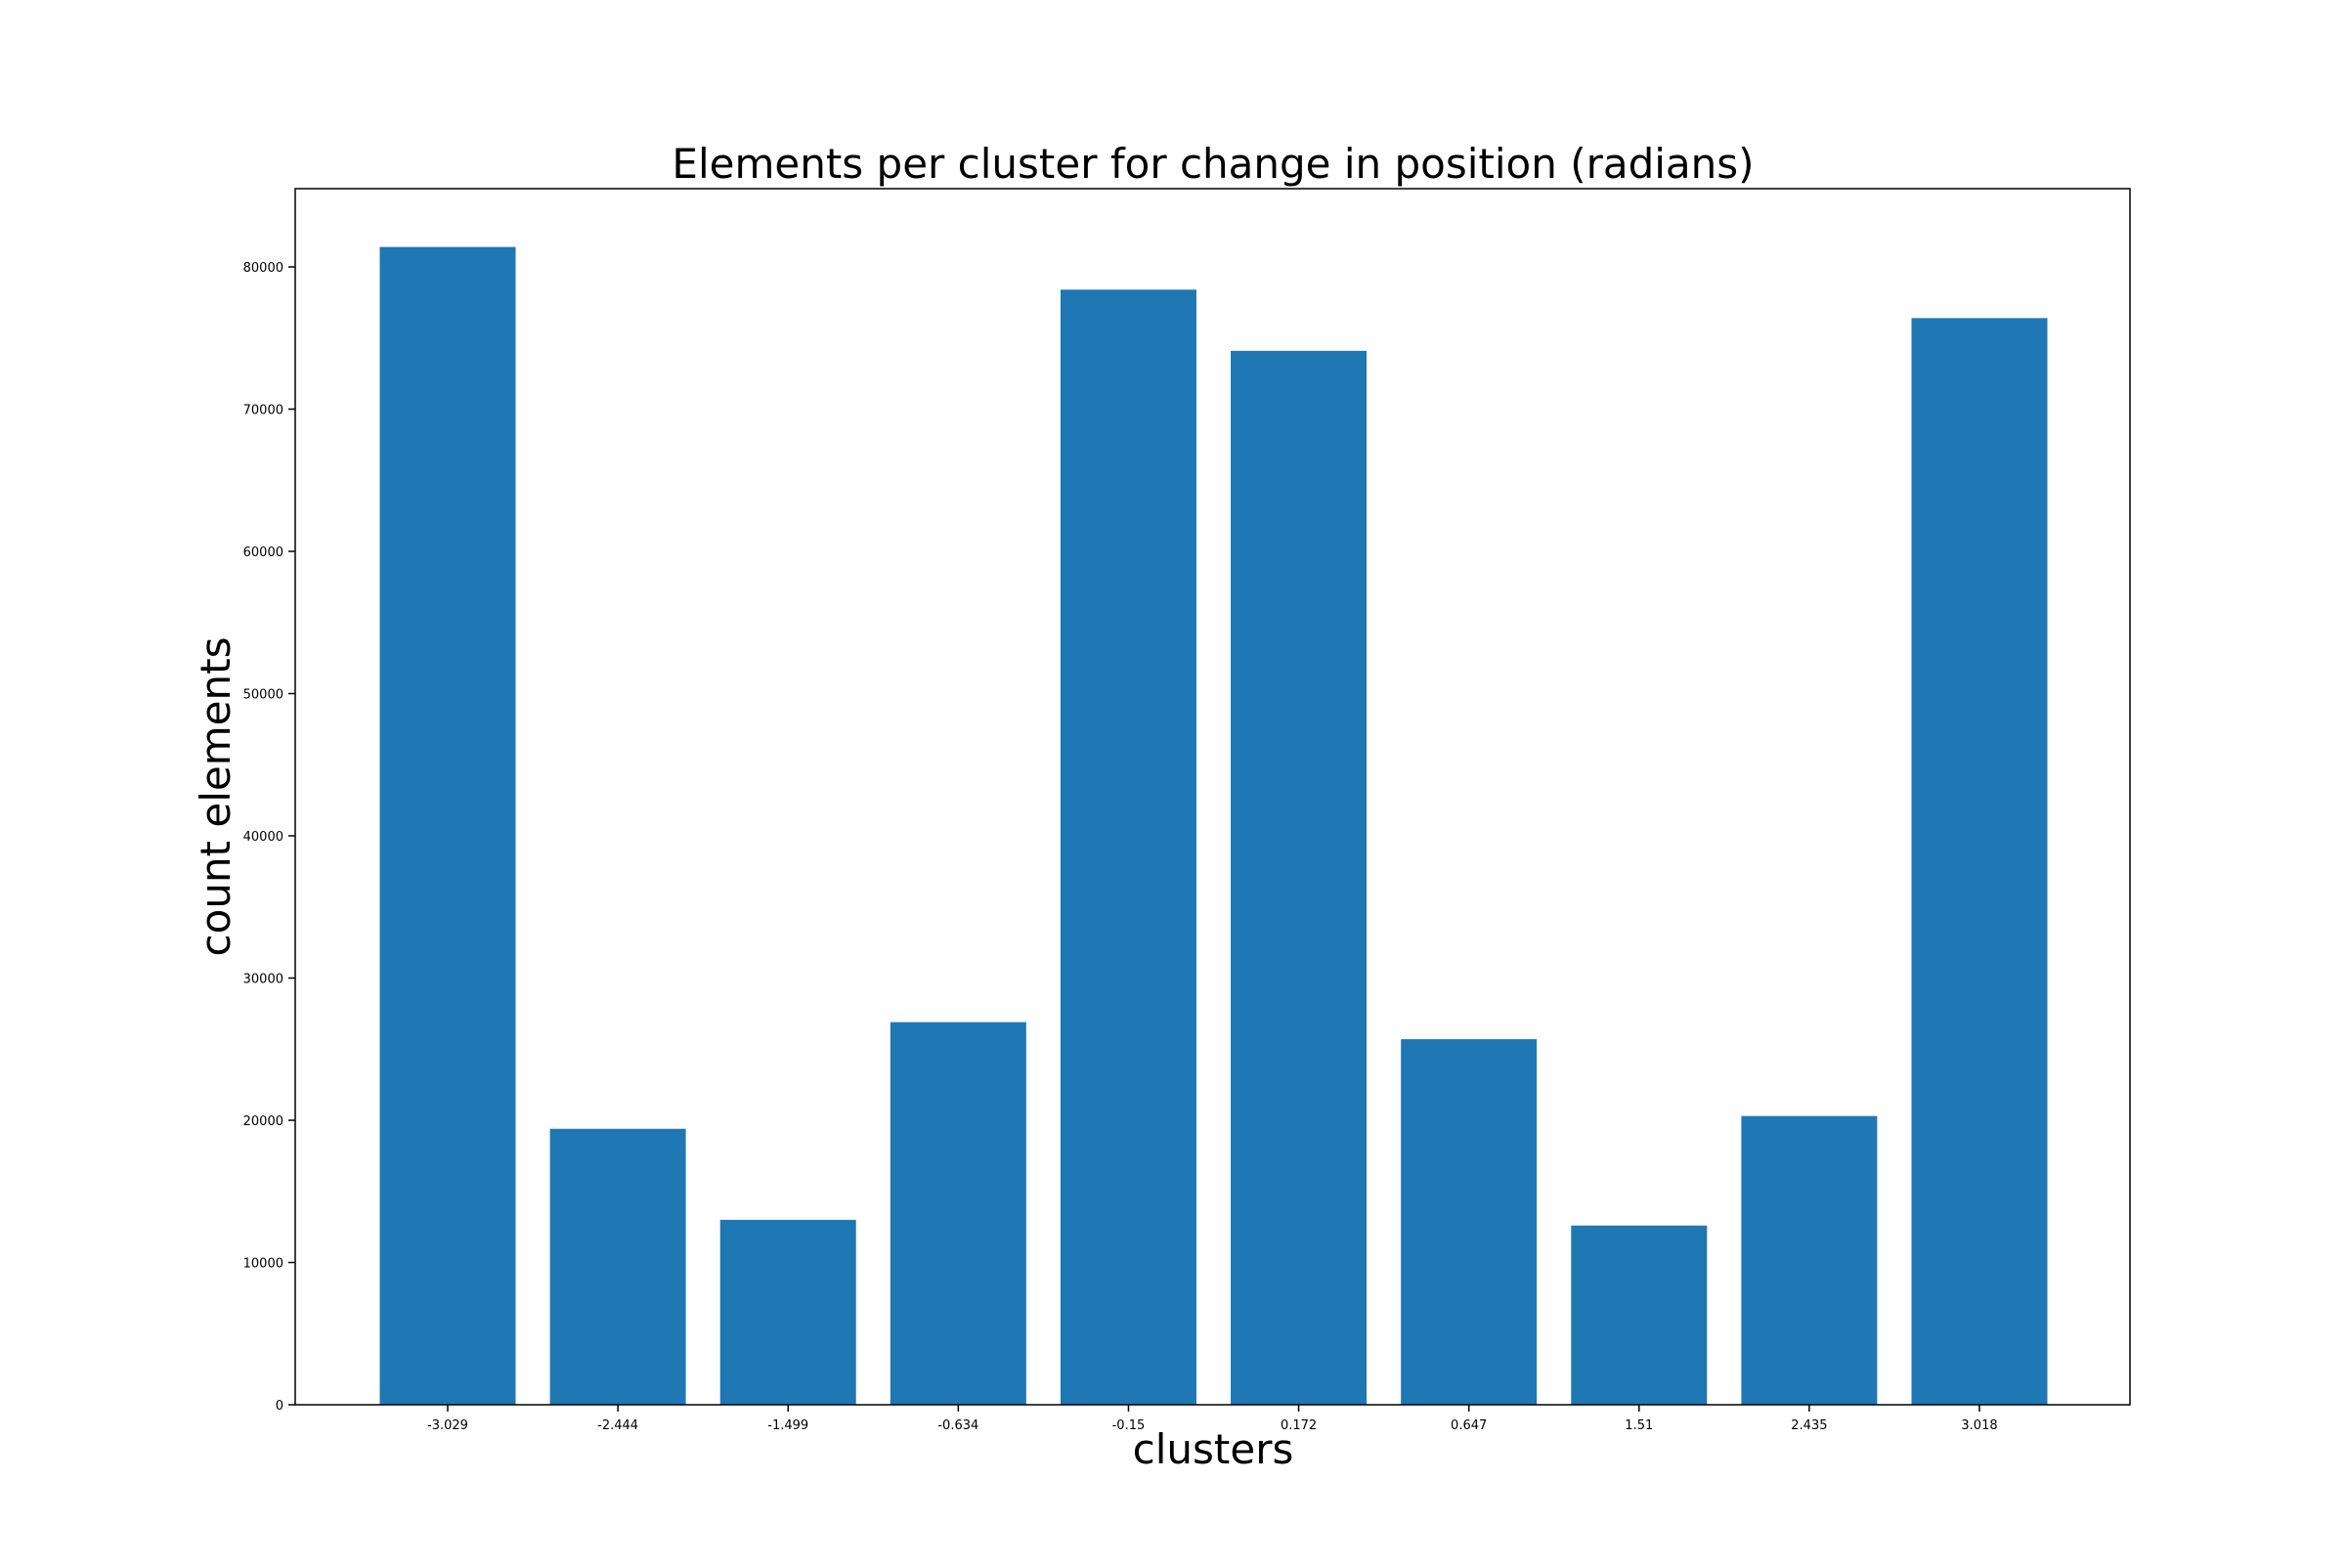 The height and width of the screenshot is (1568, 2346). Describe the element at coordinates (263, 268) in the screenshot. I see `y-tick-label: 80000` at that location.